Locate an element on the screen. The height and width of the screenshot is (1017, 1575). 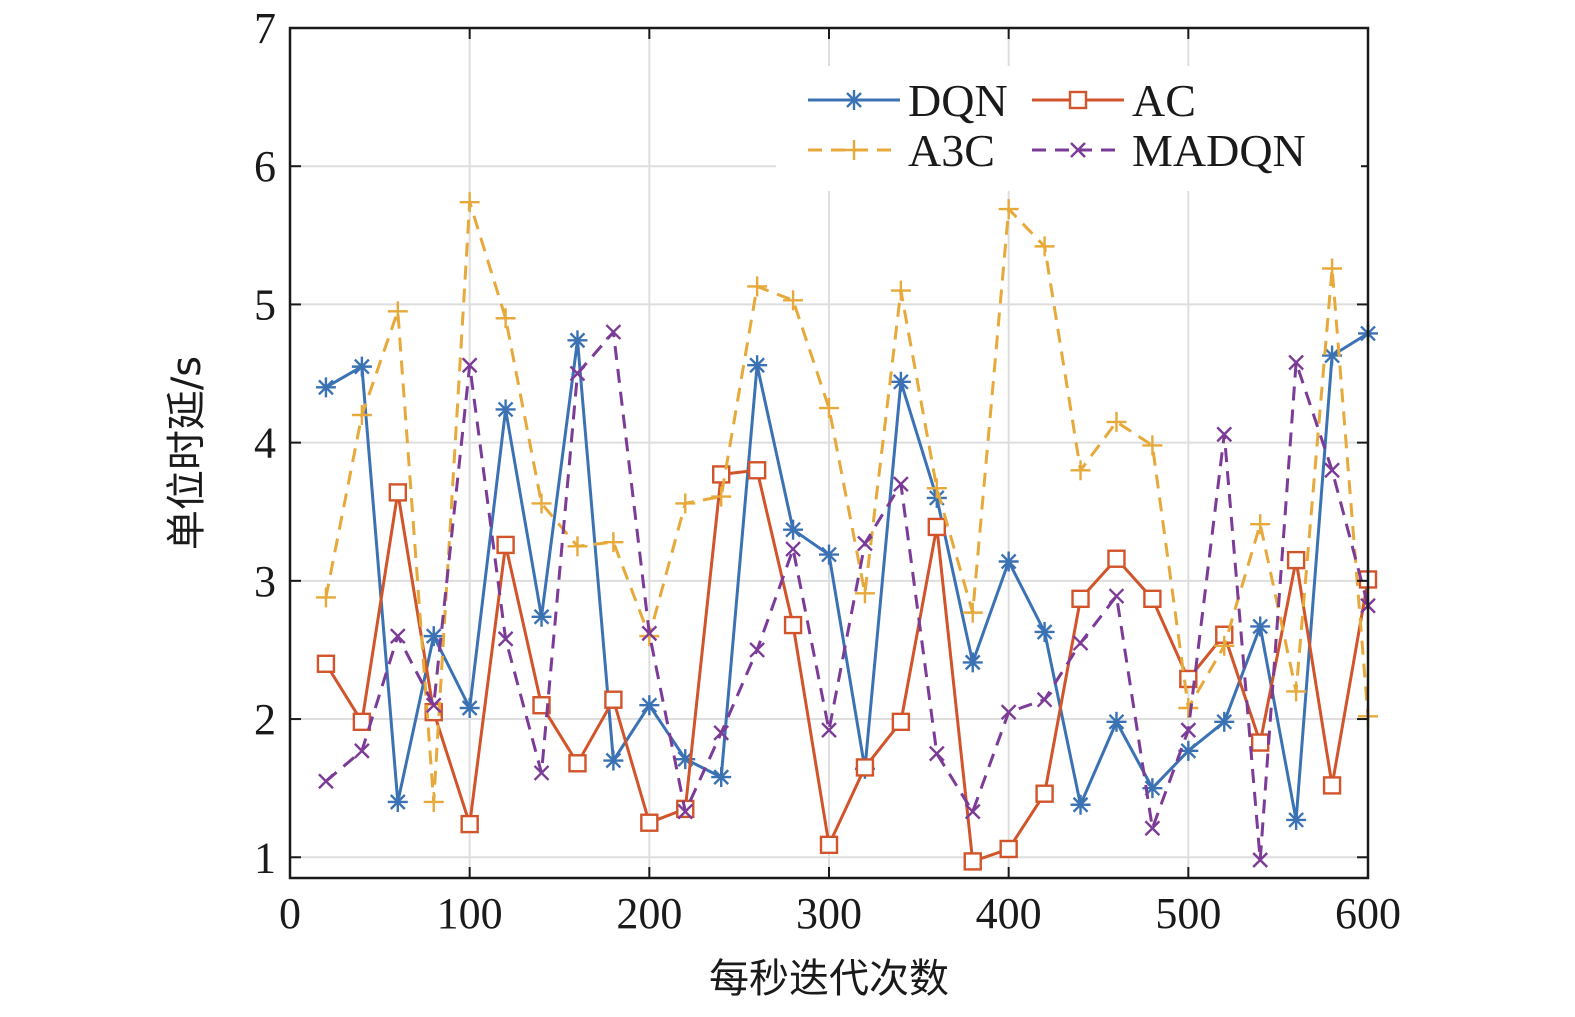
legend-item-a3c: A3C is located at coordinates (901, 150).